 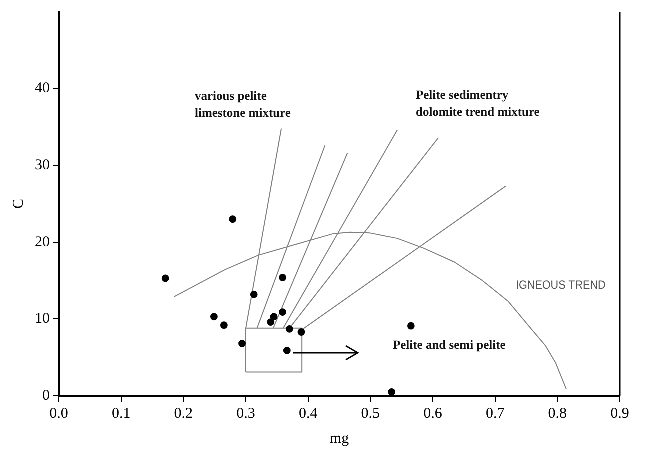 What do you see at coordinates (561, 285) in the screenshot?
I see `annotation: IGNEOUS TREND` at bounding box center [561, 285].